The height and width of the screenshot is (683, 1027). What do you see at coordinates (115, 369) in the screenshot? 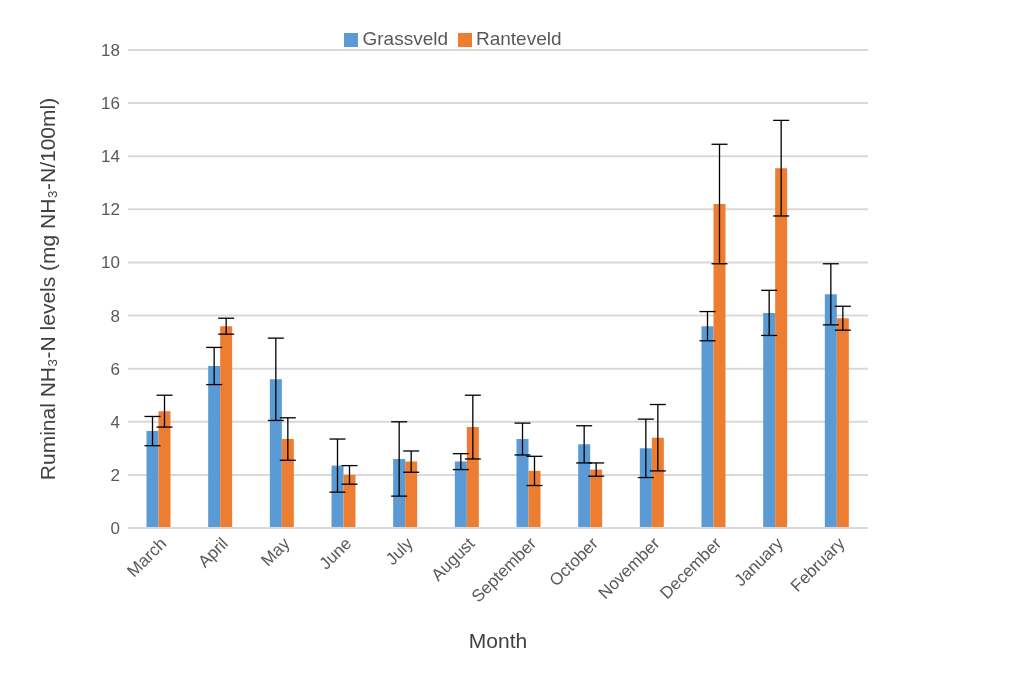
I see `y-tick-label: 6` at bounding box center [115, 369].